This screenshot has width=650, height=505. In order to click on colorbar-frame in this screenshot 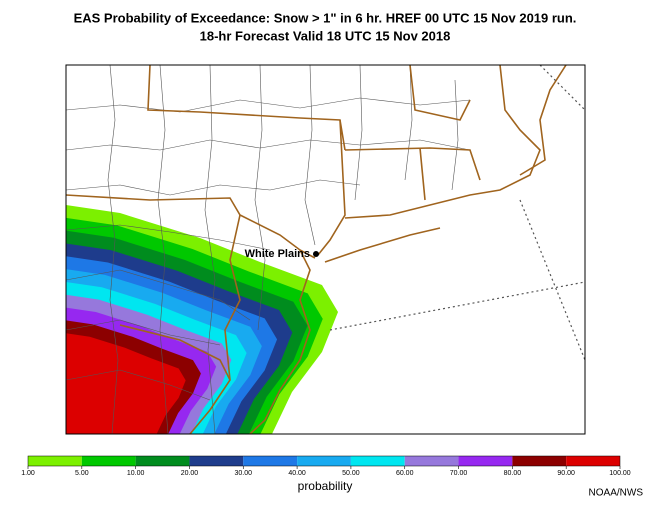, I will do `click(324, 461)`.